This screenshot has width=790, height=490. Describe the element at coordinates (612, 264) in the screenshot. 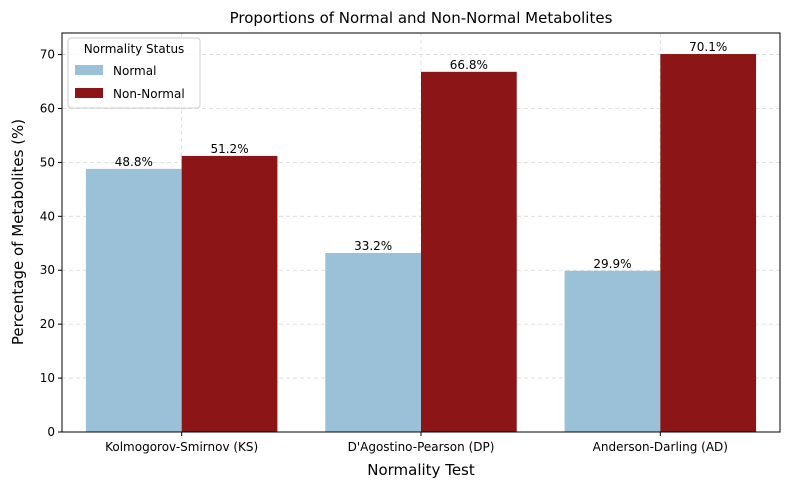

I see `data-label-normal: 29.9%` at that location.